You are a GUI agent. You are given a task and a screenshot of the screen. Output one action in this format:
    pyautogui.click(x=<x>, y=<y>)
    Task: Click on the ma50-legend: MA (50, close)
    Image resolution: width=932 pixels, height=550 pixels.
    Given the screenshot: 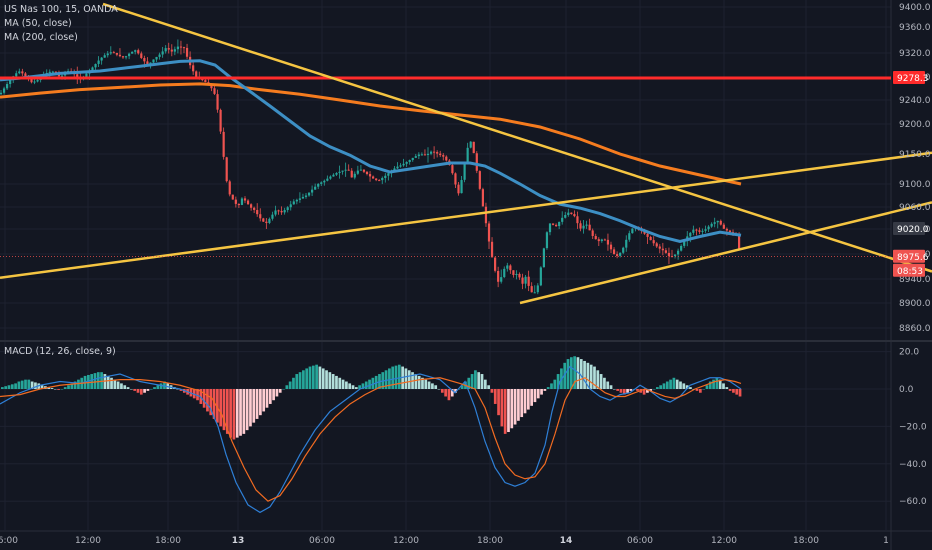 What is the action you would take?
    pyautogui.click(x=38, y=23)
    